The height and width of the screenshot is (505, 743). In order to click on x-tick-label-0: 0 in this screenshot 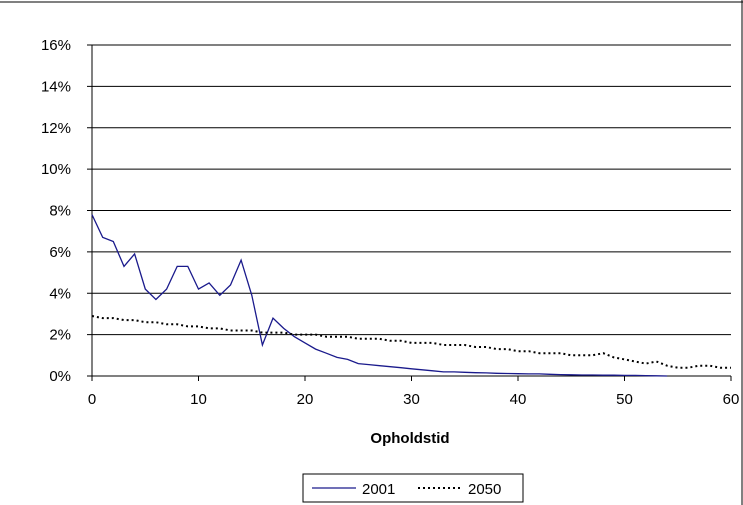, I will do `click(92, 399)`.